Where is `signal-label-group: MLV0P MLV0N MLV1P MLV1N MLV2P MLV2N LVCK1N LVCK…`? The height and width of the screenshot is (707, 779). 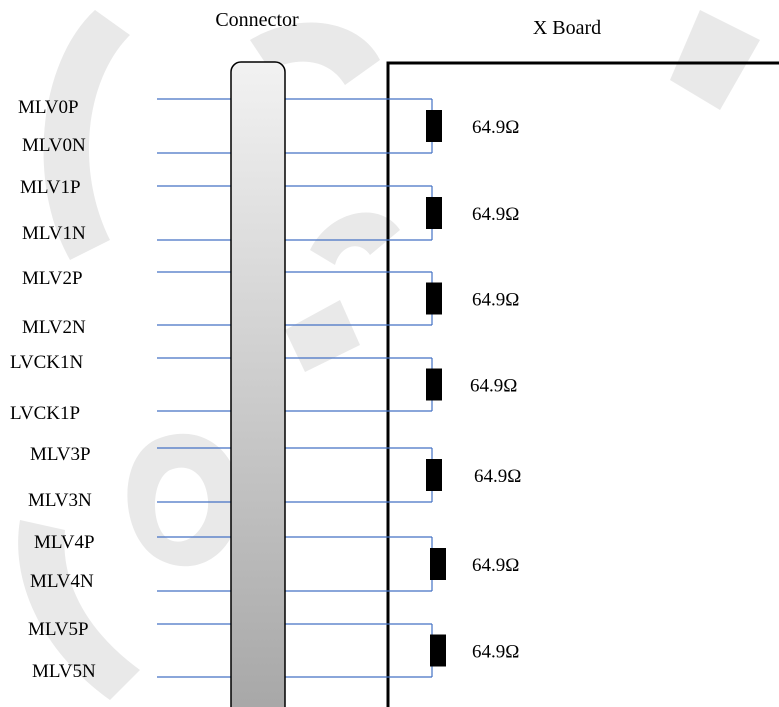
signal-label-group: MLV0P MLV0N MLV1P MLV1N MLV2P MLV2N LVCK1N LVCK… is located at coordinates (53, 389).